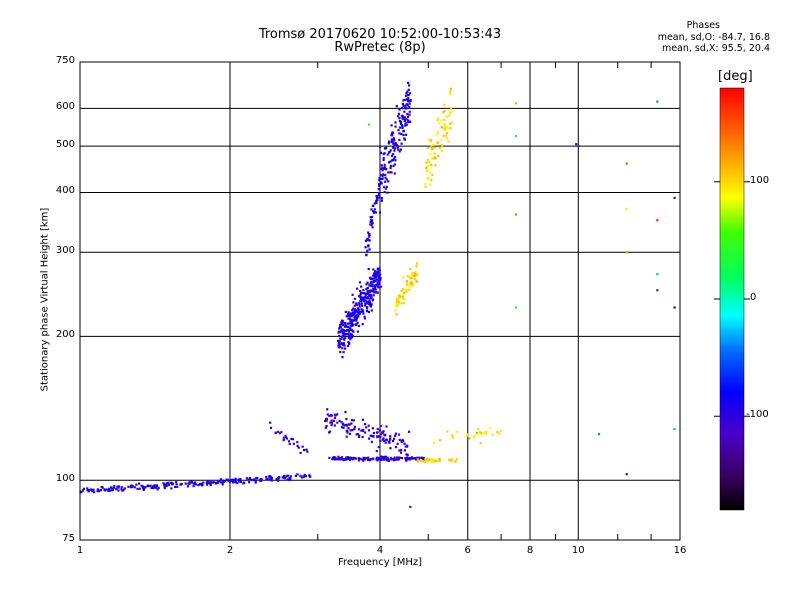 This screenshot has height=600, width=800. I want to click on x-tick-label: 2, so click(230, 550).